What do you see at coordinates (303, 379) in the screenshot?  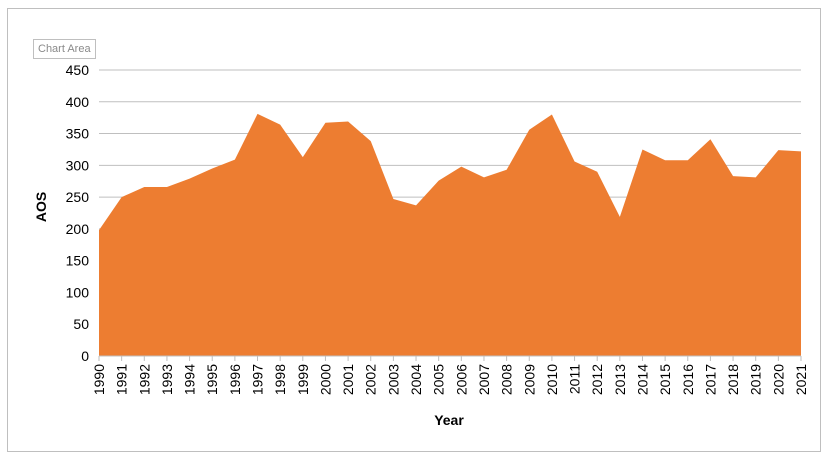 I see `x-tick-label: 1999` at bounding box center [303, 379].